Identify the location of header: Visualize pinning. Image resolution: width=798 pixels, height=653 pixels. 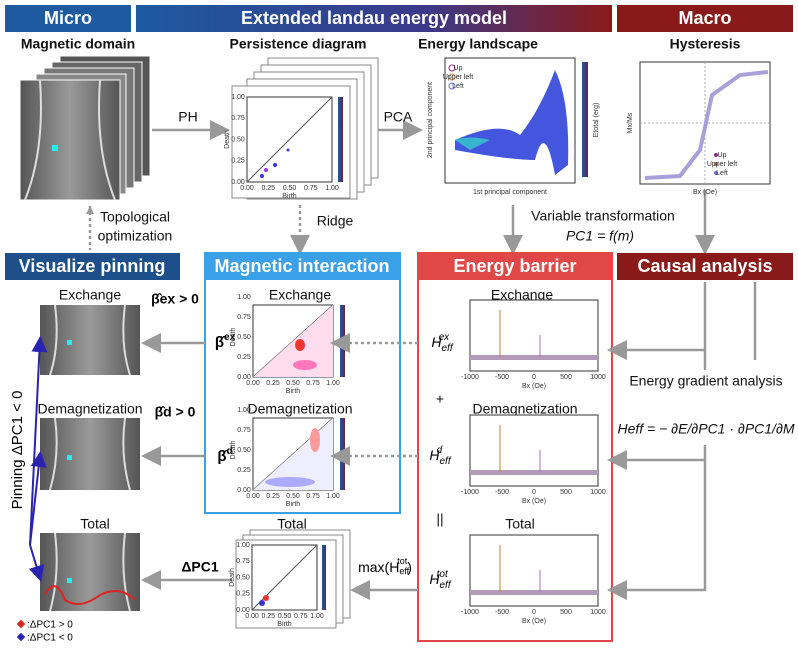
(92, 266).